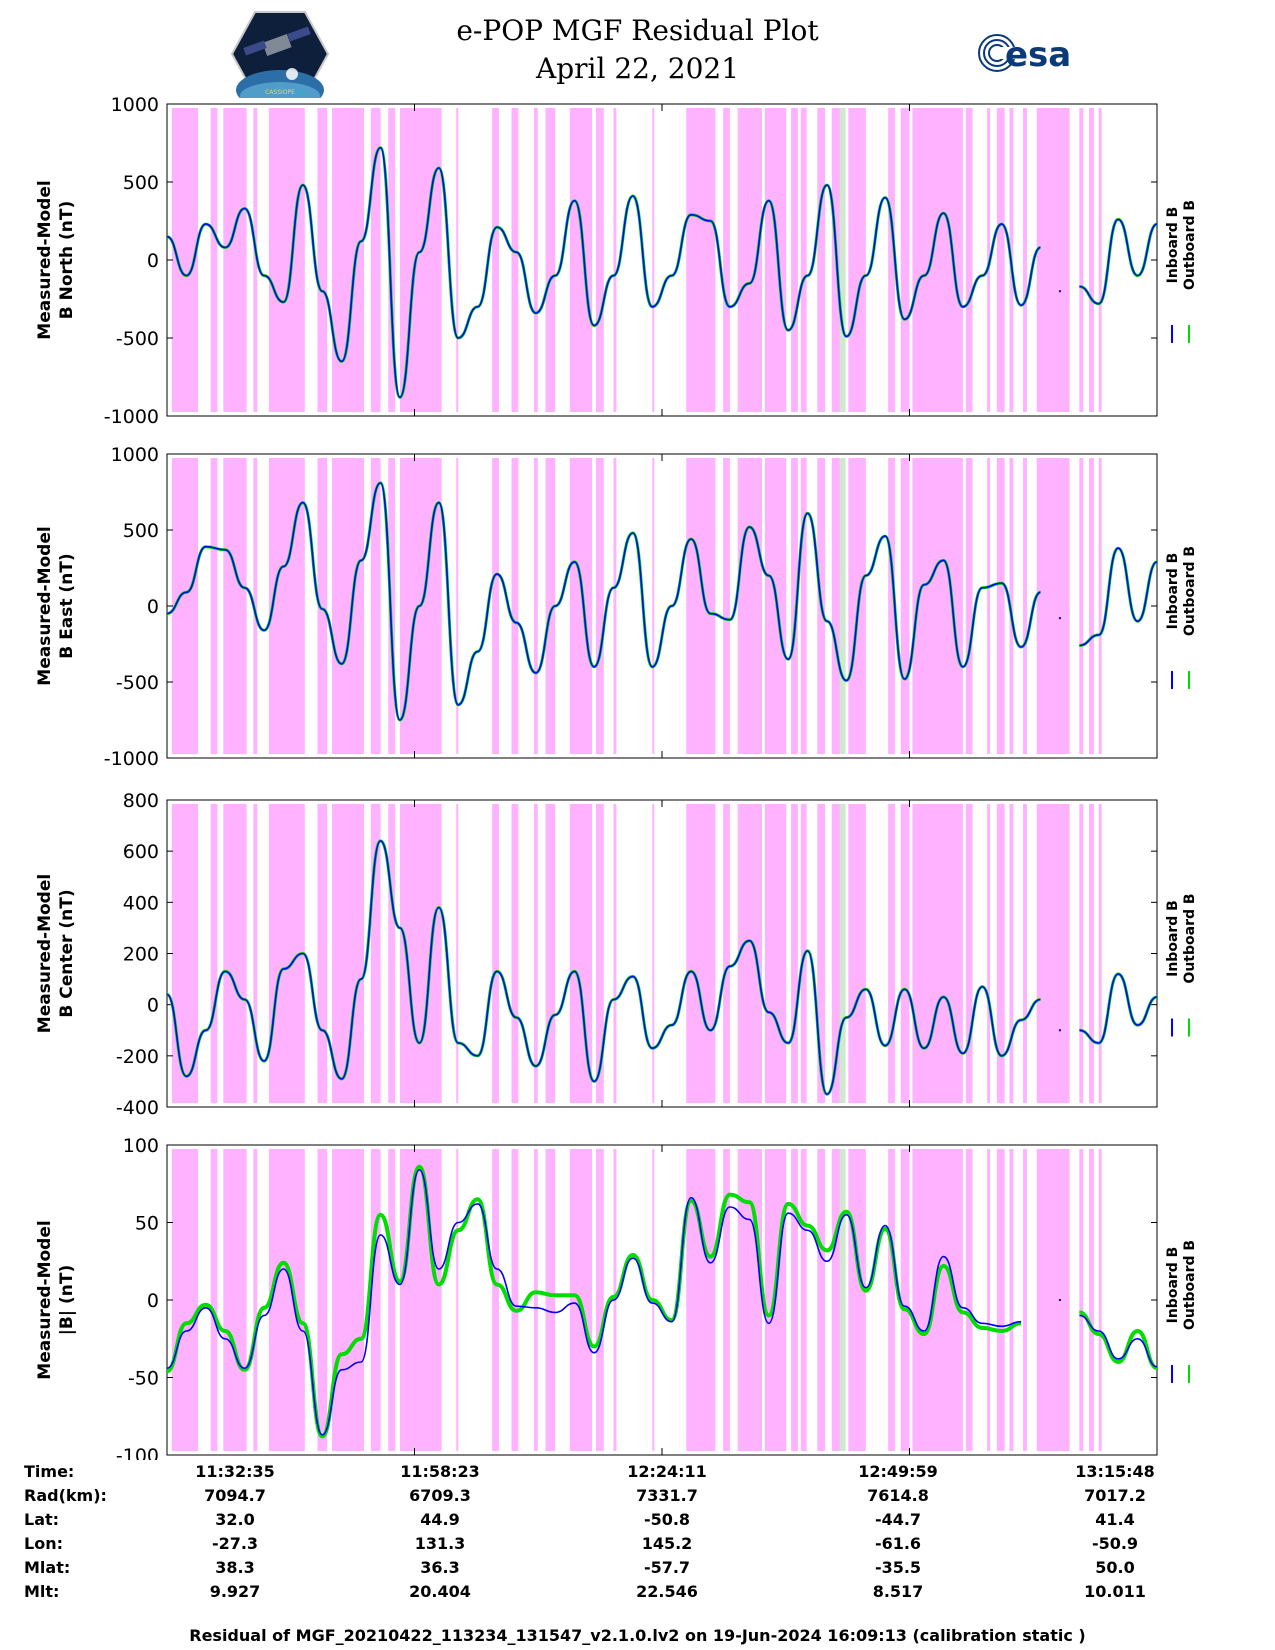 This screenshot has width=1275, height=1650. What do you see at coordinates (141, 852) in the screenshot?
I see `y-tick-label: 600` at bounding box center [141, 852].